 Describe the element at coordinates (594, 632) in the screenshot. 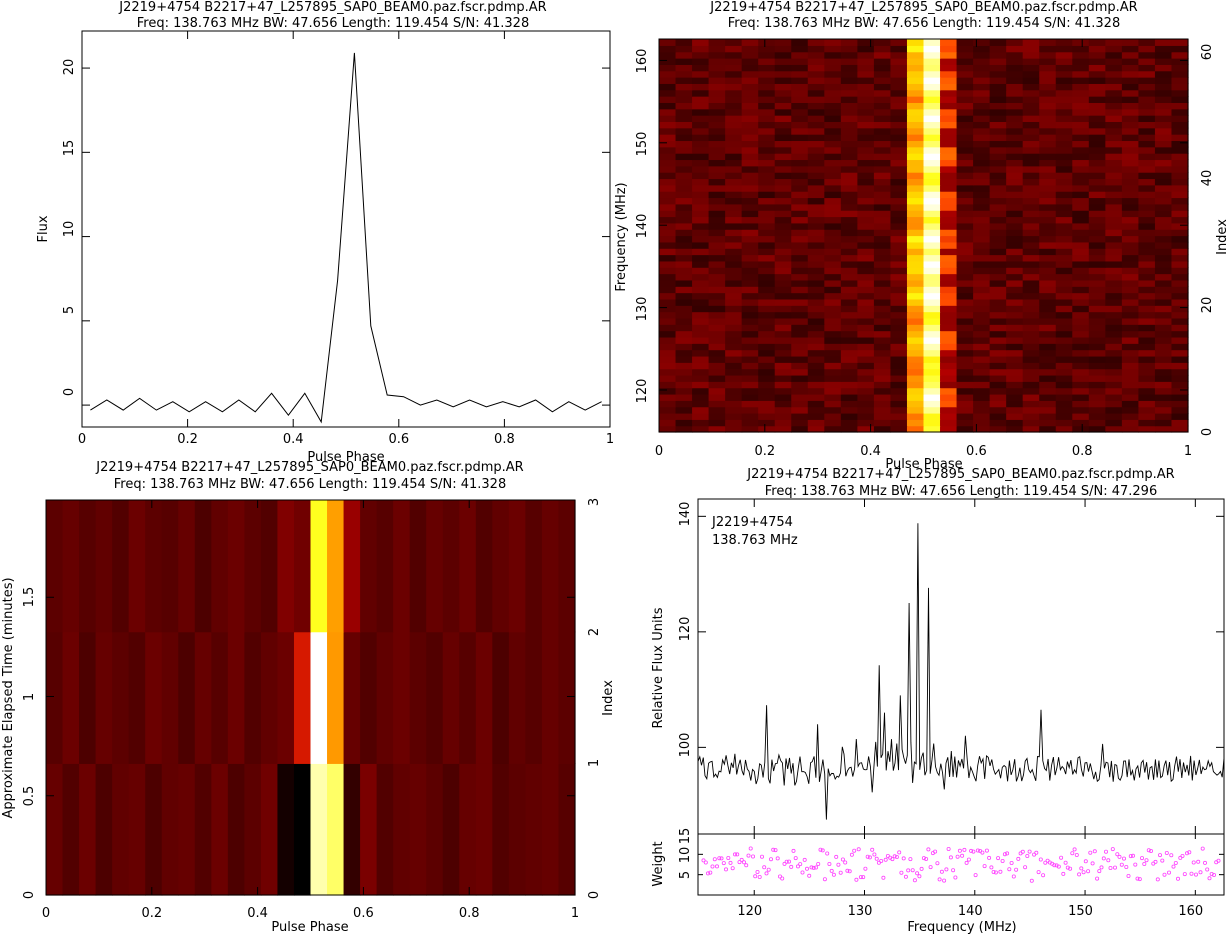

I see `right-tick-label: 2` at that location.